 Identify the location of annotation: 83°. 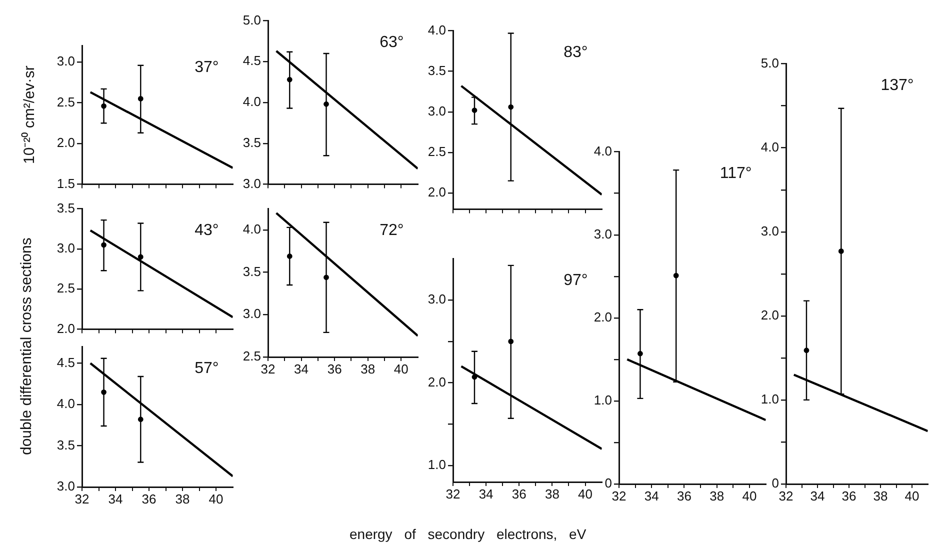
(576, 53).